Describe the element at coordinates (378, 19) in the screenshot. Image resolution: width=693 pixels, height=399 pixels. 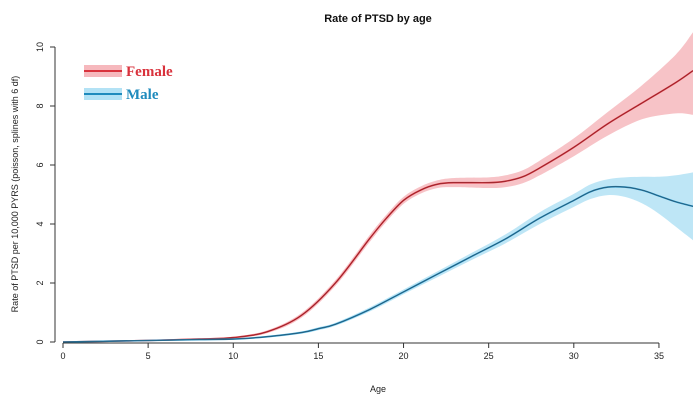
I see `chart-title: Rate of PTSD by age` at that location.